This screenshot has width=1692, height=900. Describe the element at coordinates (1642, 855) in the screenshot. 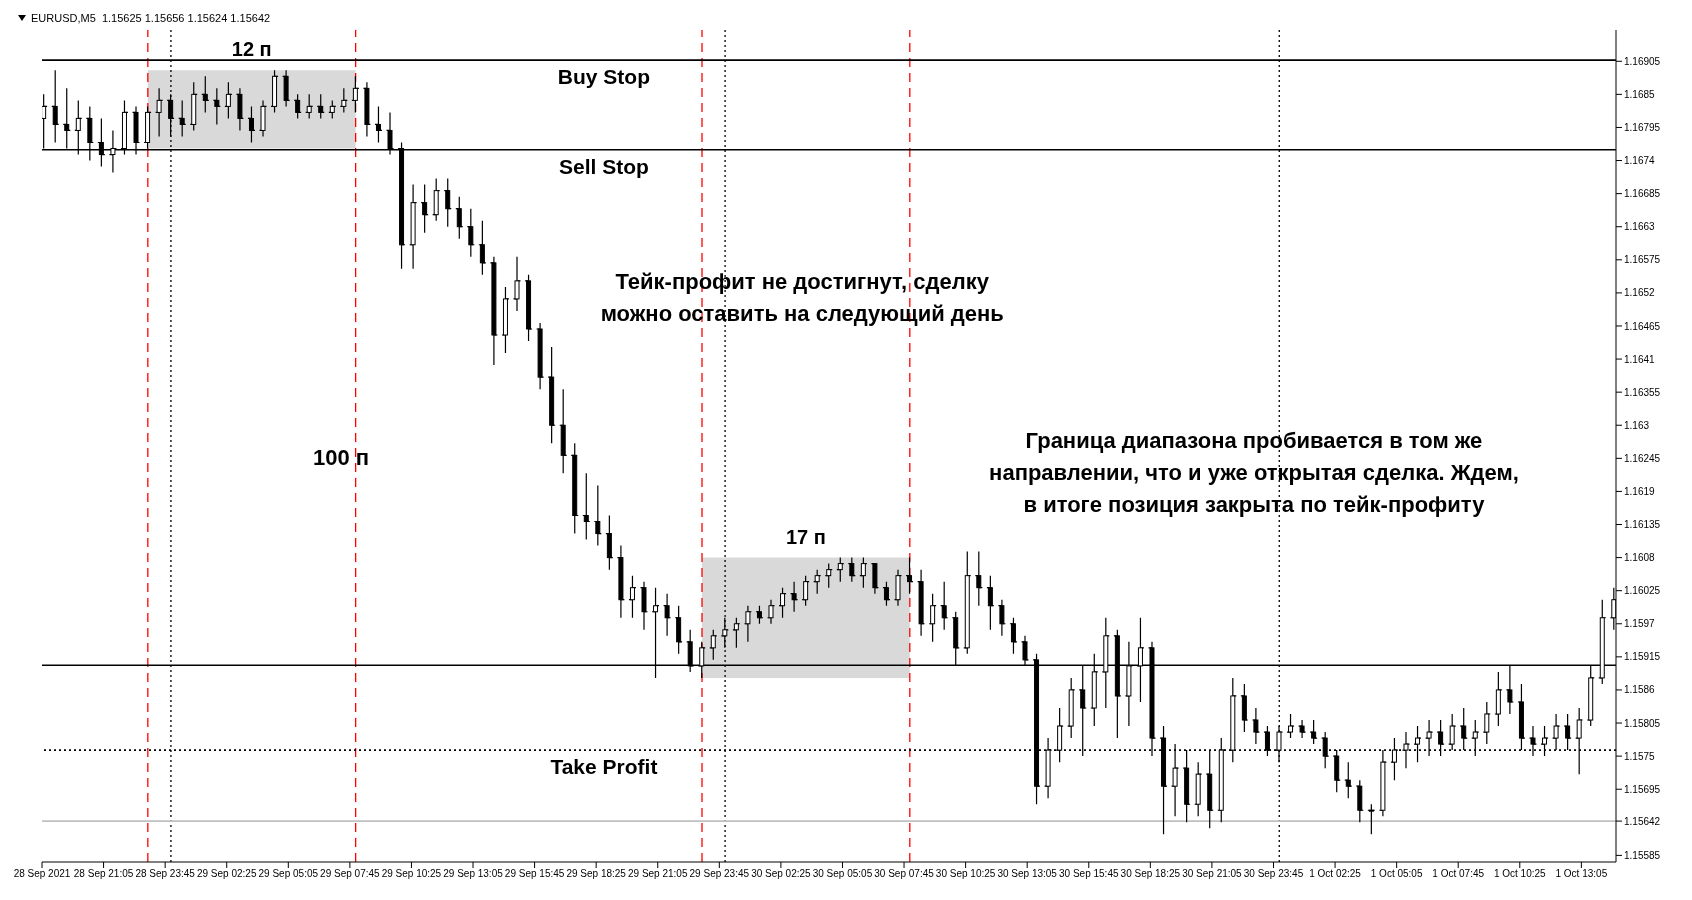

I see `y-tick-label: 1.15585` at that location.